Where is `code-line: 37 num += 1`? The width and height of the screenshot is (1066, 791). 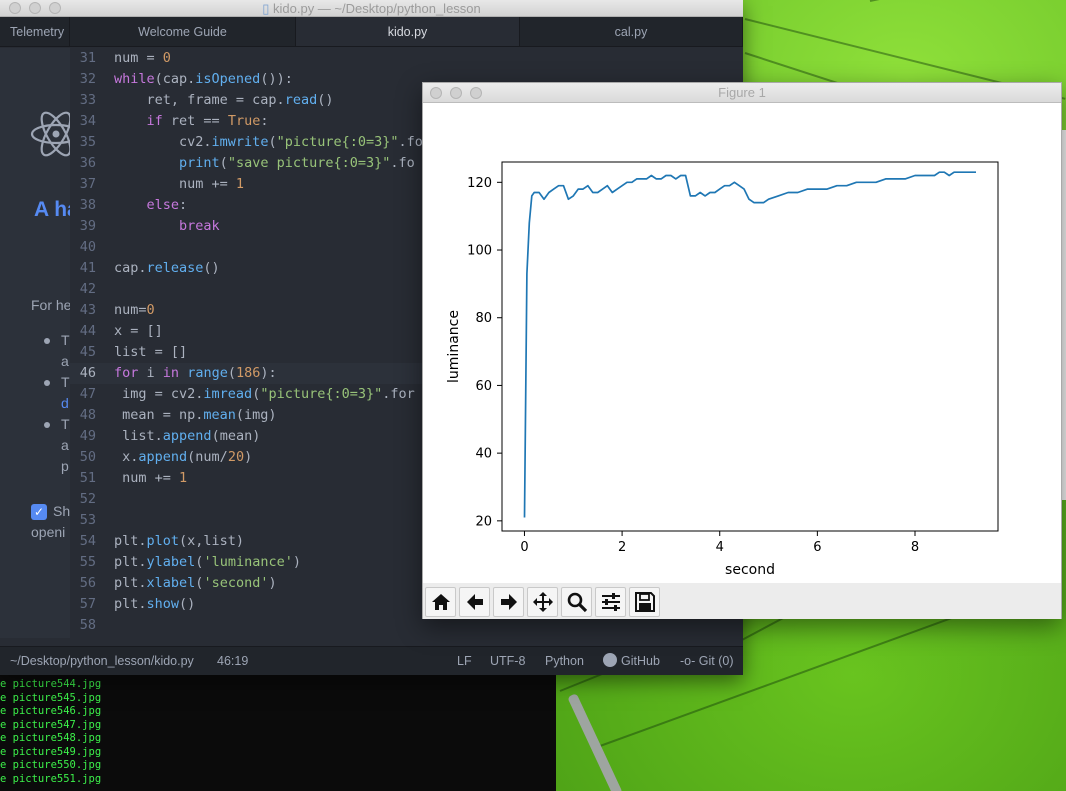 code-line: 37 num += 1 is located at coordinates (406, 184).